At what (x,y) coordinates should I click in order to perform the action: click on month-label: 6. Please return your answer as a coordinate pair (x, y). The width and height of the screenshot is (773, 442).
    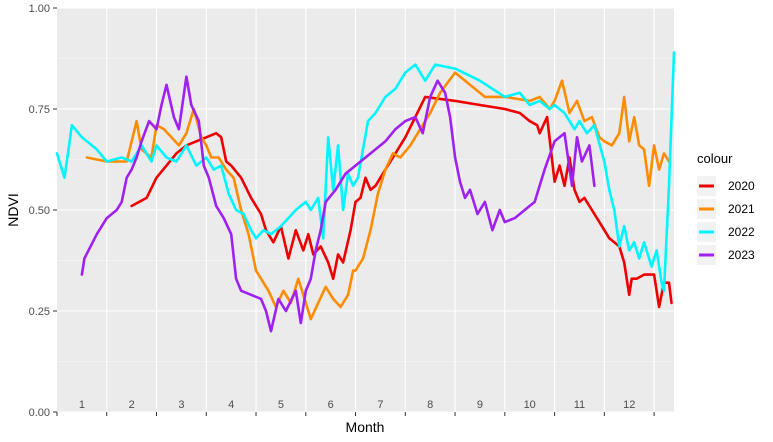
    Looking at the image, I should click on (331, 405).